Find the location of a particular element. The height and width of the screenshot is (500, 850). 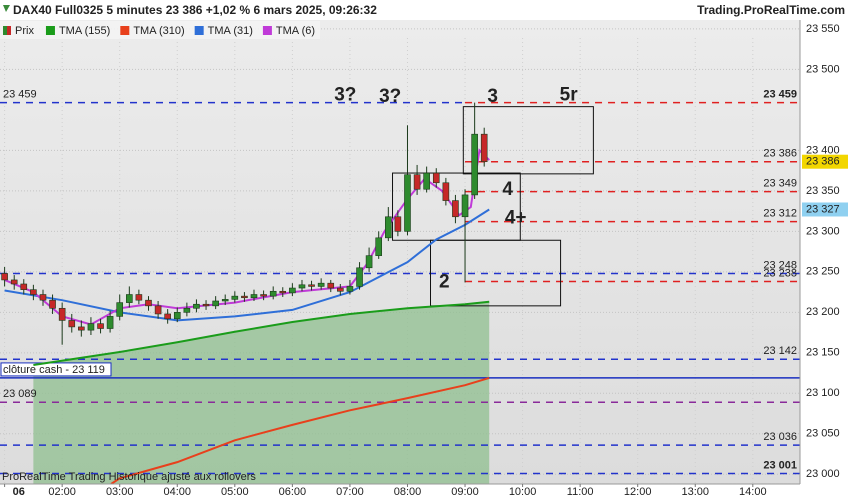

x-axis-bg is located at coordinates (425, 492).